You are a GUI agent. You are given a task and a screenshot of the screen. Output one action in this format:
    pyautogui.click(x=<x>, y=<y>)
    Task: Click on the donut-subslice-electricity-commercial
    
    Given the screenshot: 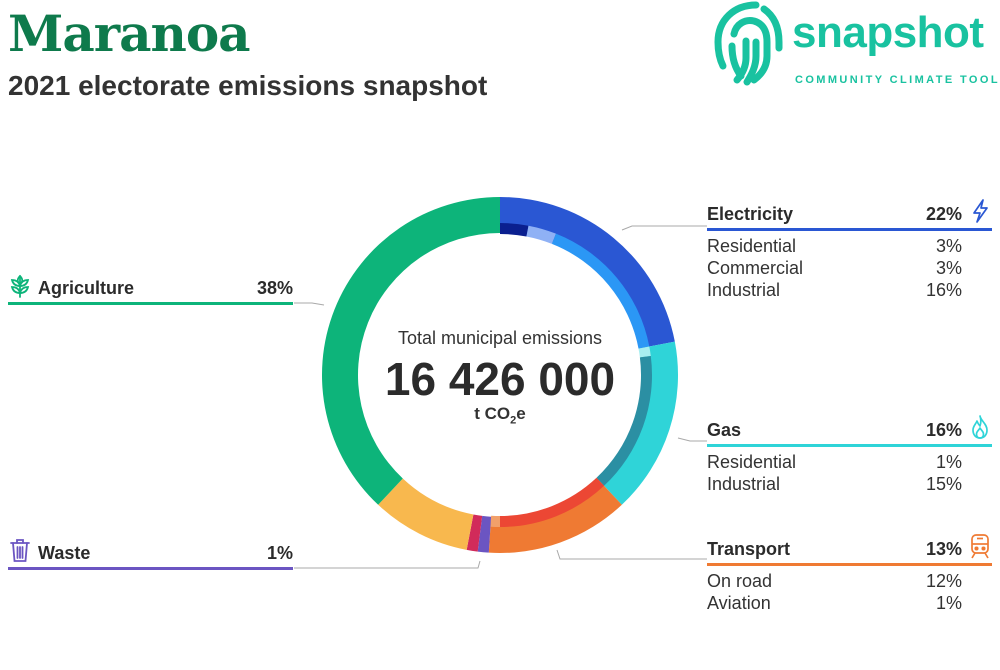 What is the action you would take?
    pyautogui.click(x=541, y=234)
    